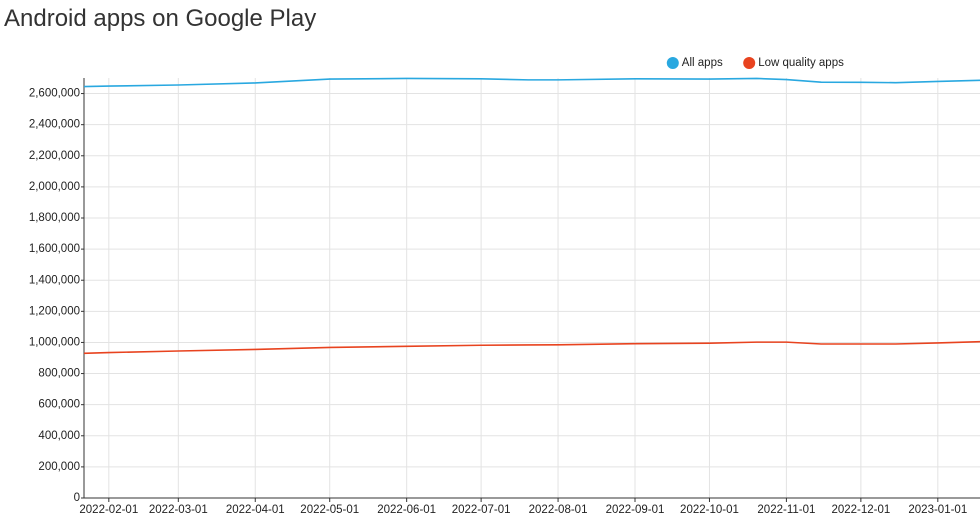 This screenshot has width=980, height=530. I want to click on legend-label: Low quality apps, so click(801, 63).